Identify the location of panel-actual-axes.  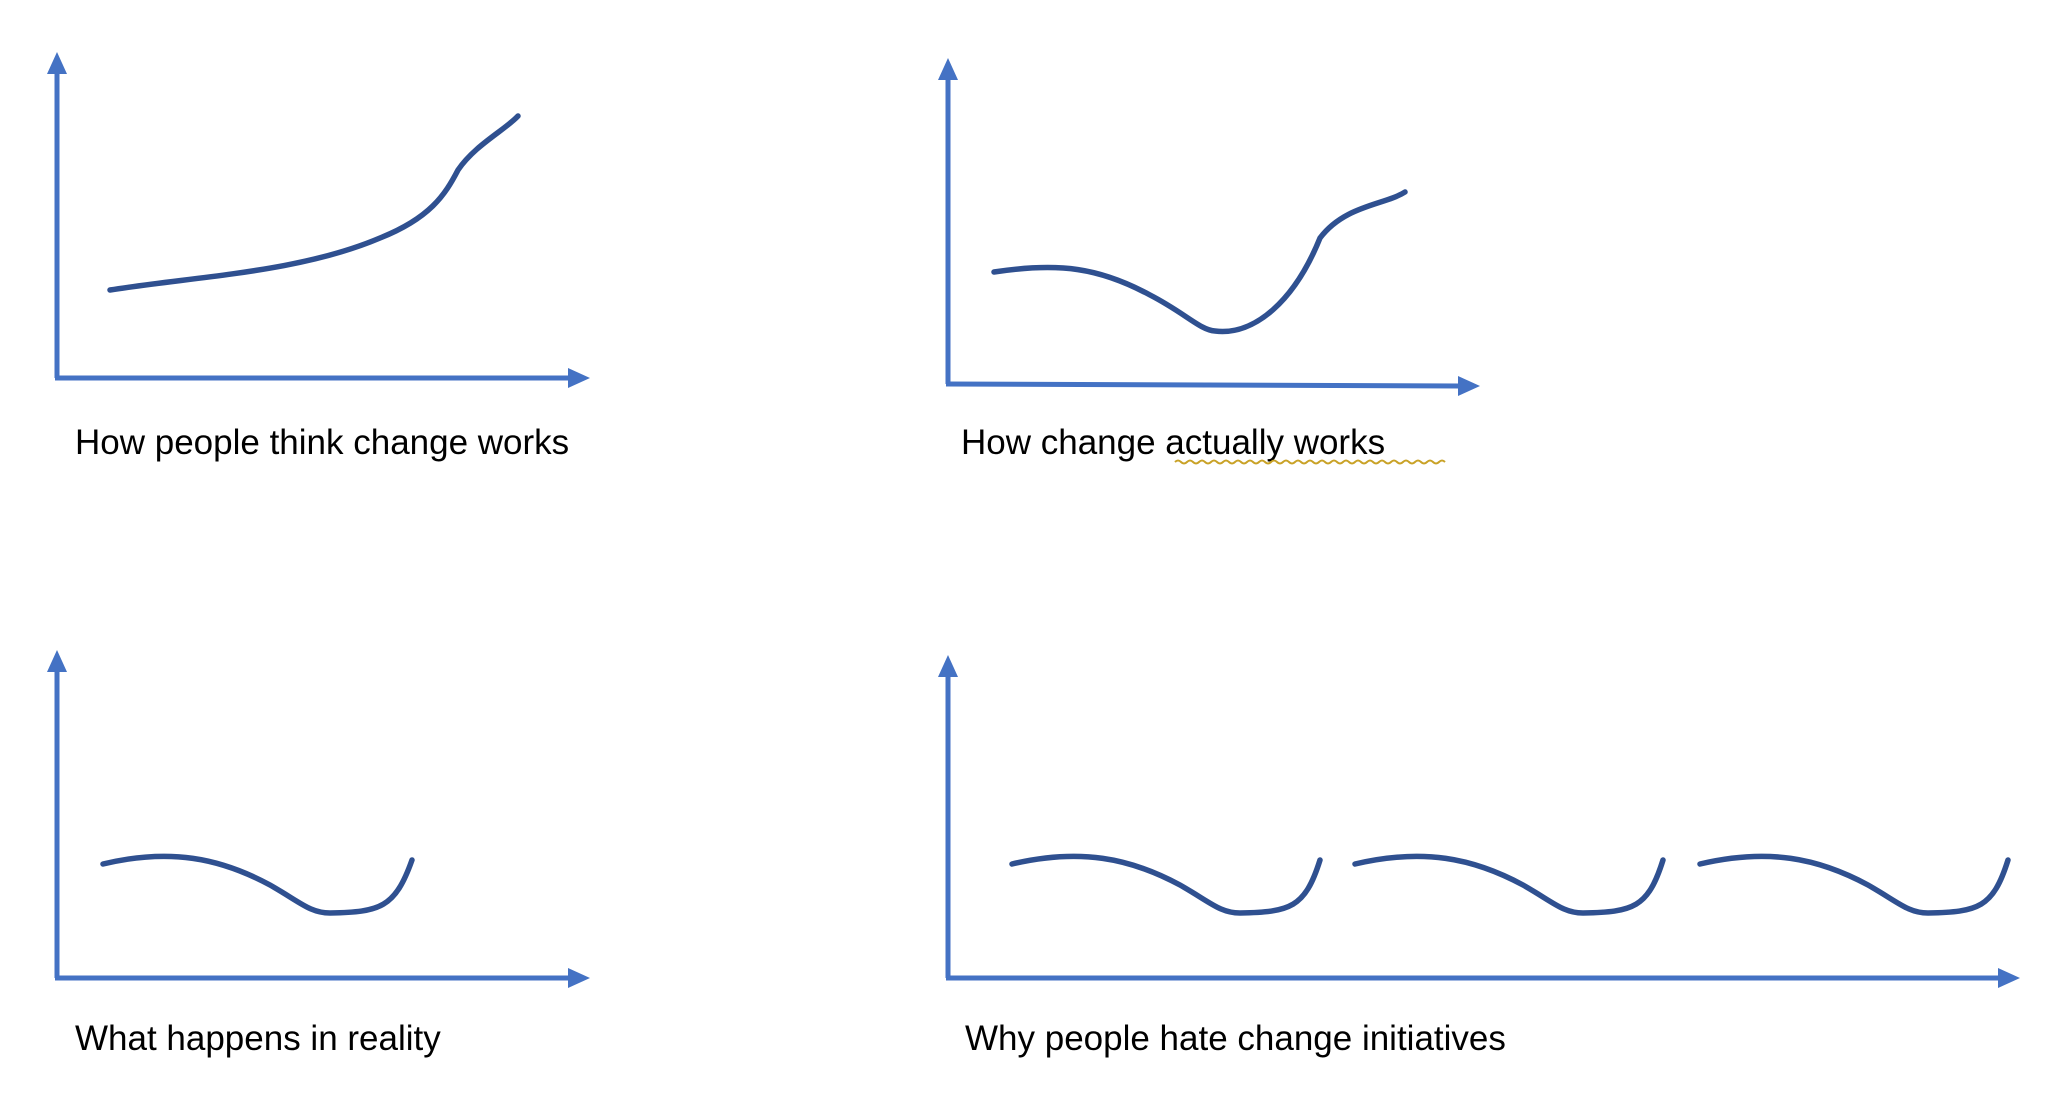
(1209, 227).